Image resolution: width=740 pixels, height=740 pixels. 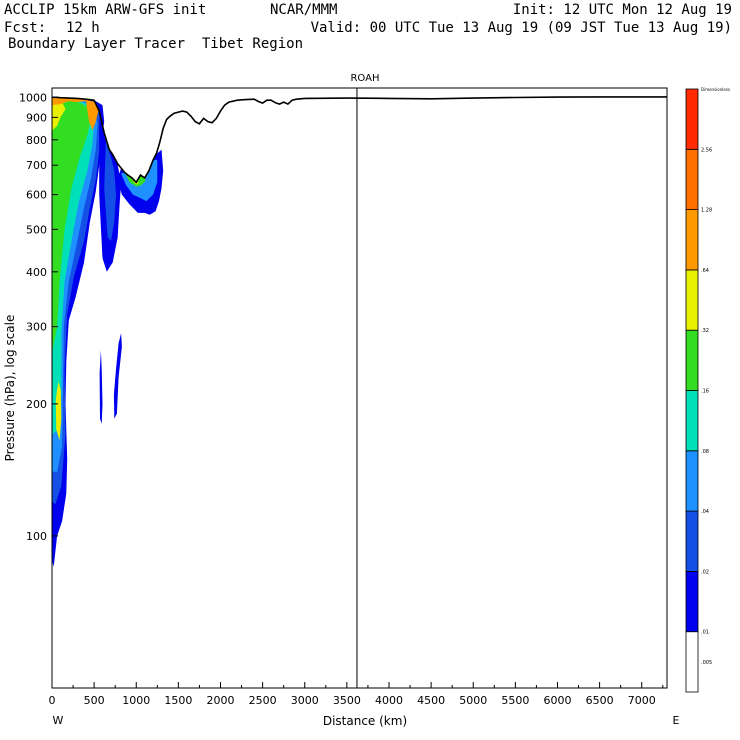 I want to click on y-tick-label: 400, so click(x=36, y=272).